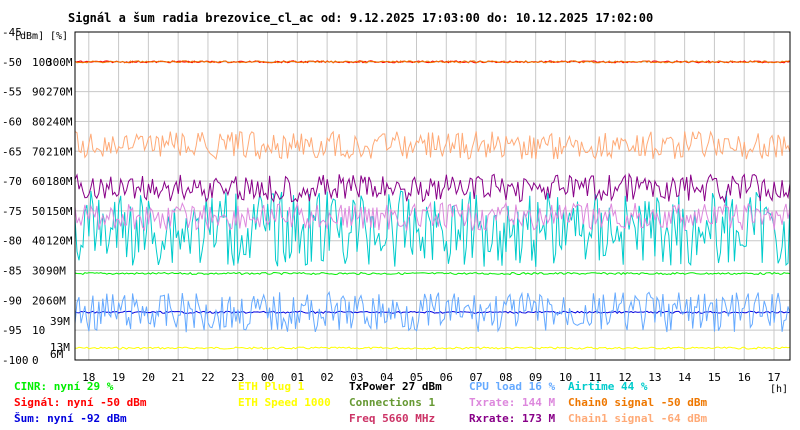 This screenshot has width=800, height=430. Describe the element at coordinates (505, 377) in the screenshot. I see `x-tick: 08` at that location.